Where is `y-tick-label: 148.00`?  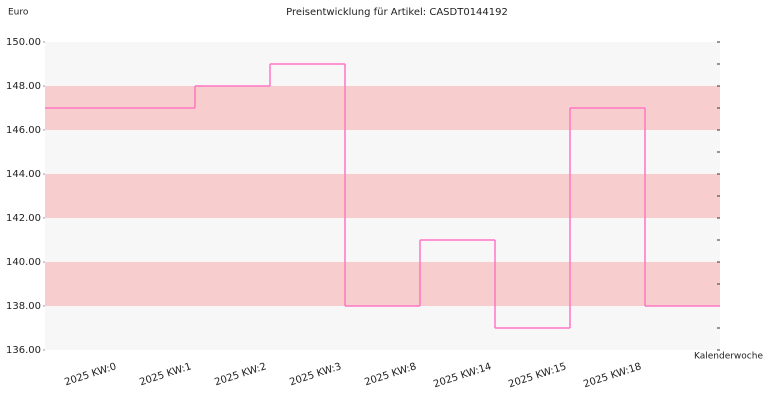
y-tick-label: 148.00 is located at coordinates (23, 86).